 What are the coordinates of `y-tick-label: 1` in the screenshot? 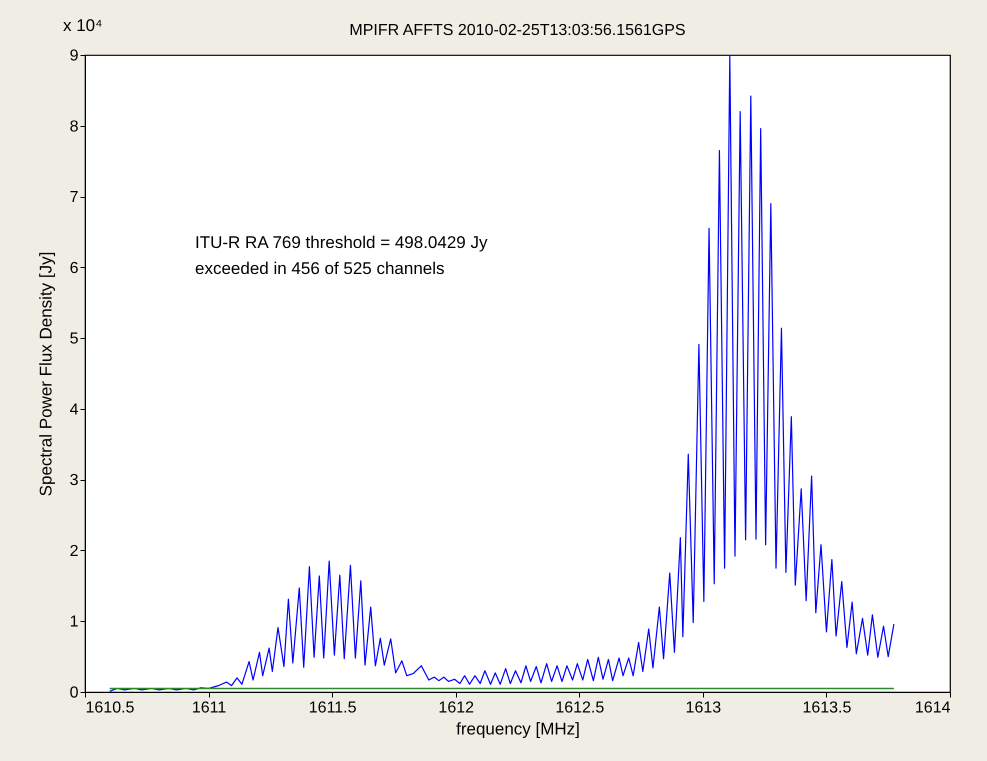 It's located at (74, 622).